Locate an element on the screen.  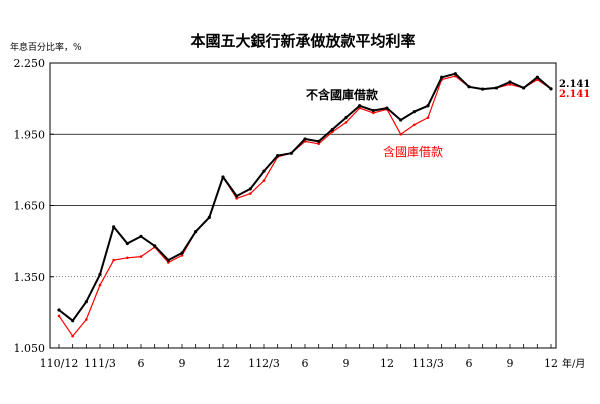
series-label-excluding-treasury: 不含國庫借款 is located at coordinates (342, 94).